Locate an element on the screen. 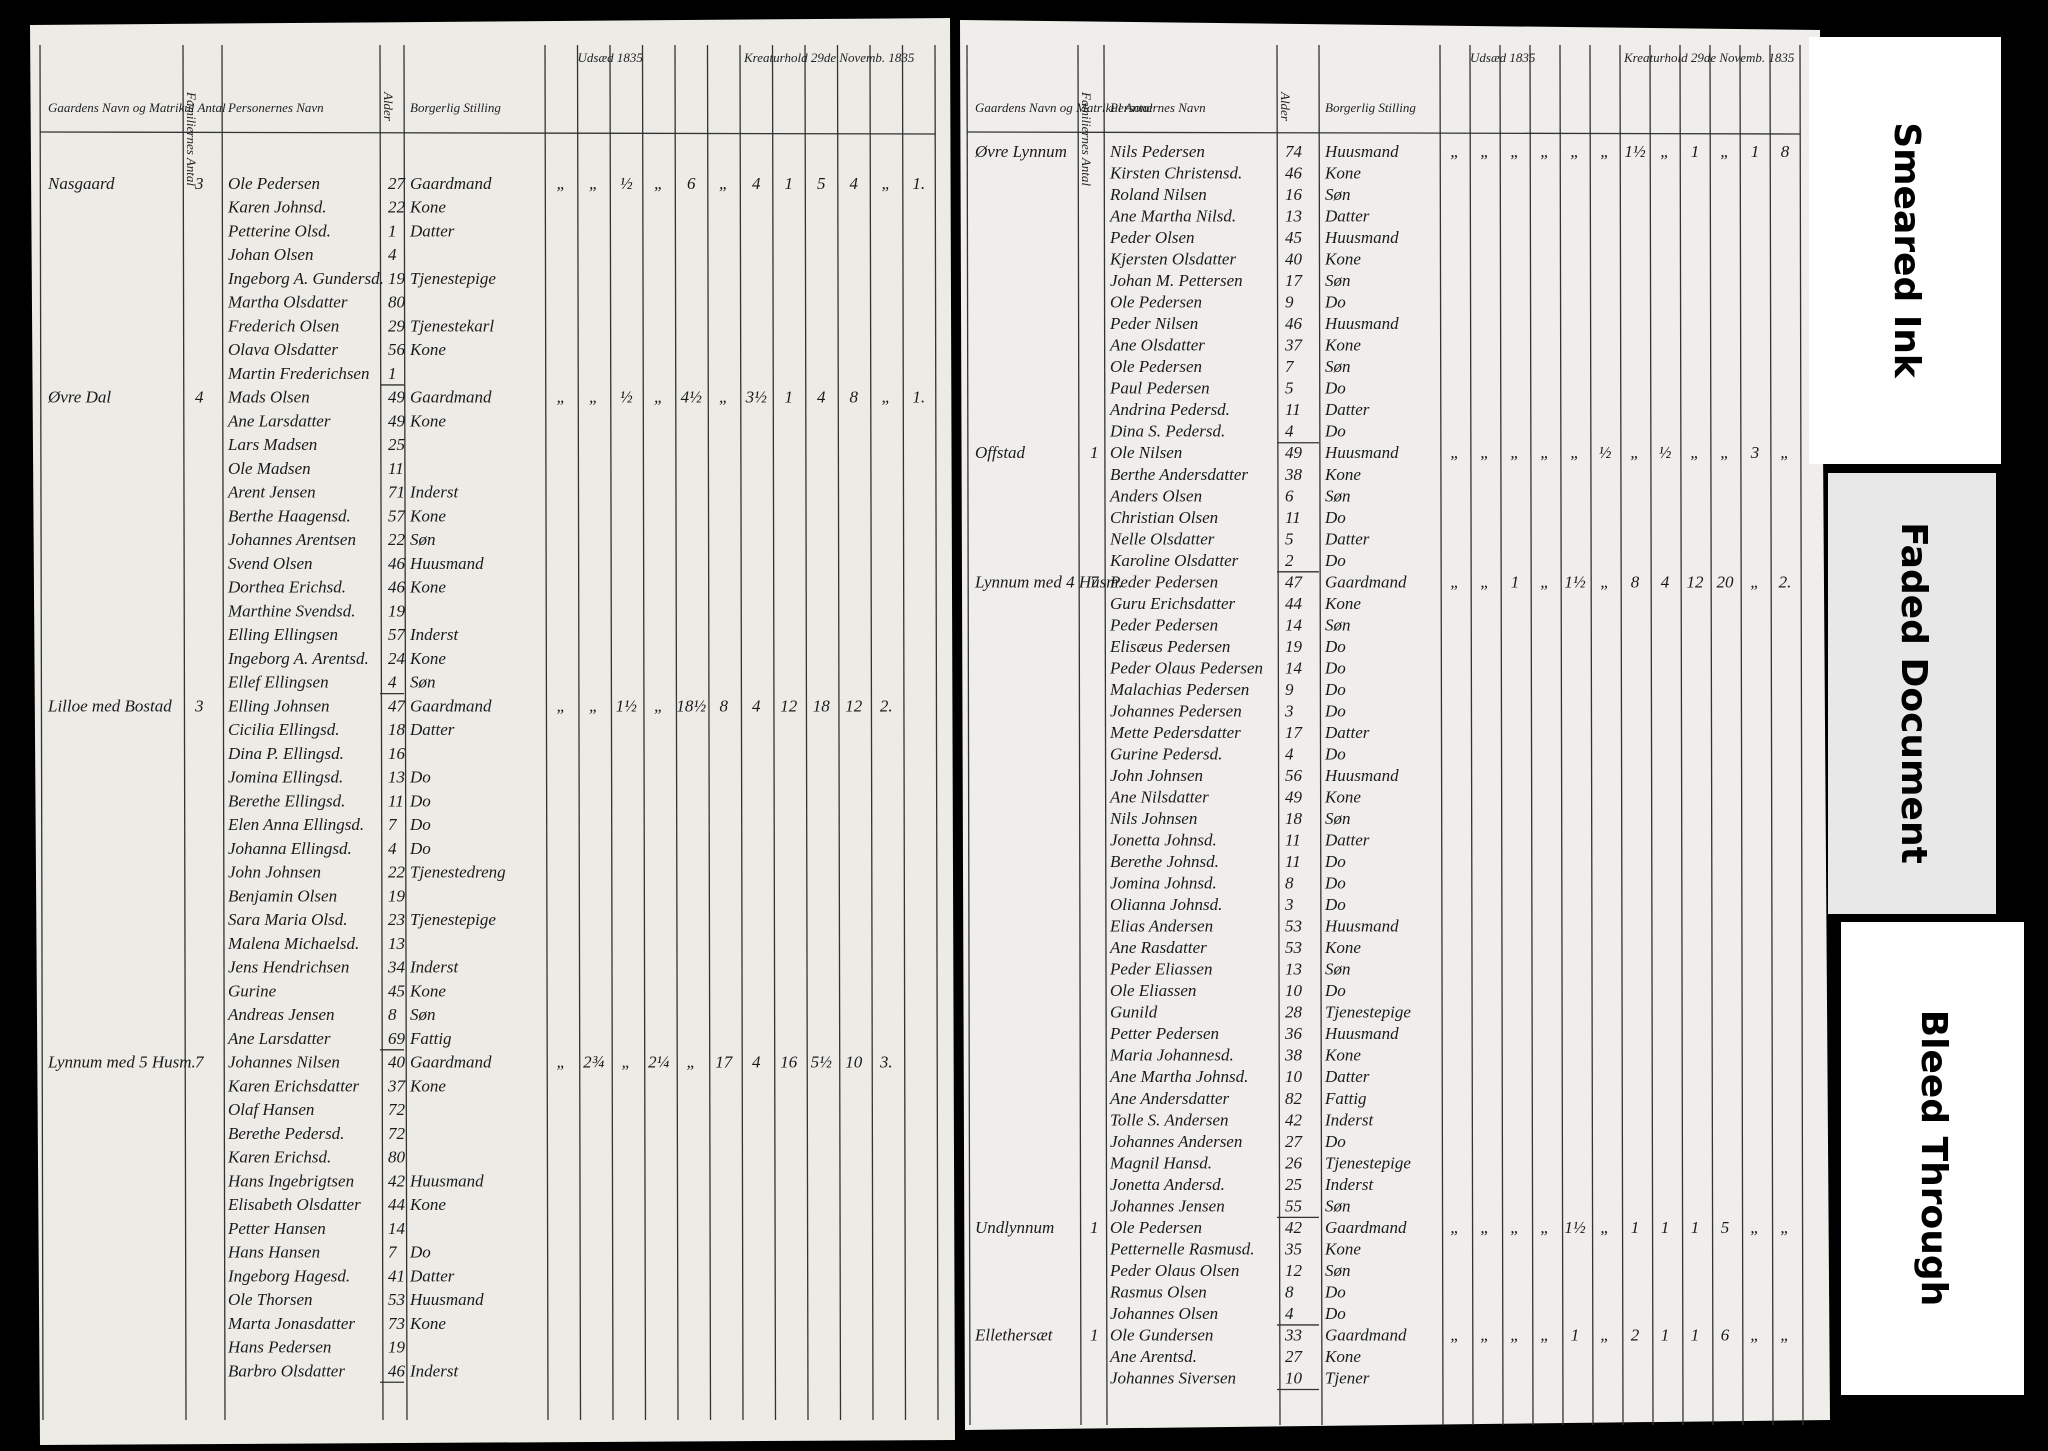 The image size is (2048, 1451). person-name: Elling Johnsen is located at coordinates (278, 705).